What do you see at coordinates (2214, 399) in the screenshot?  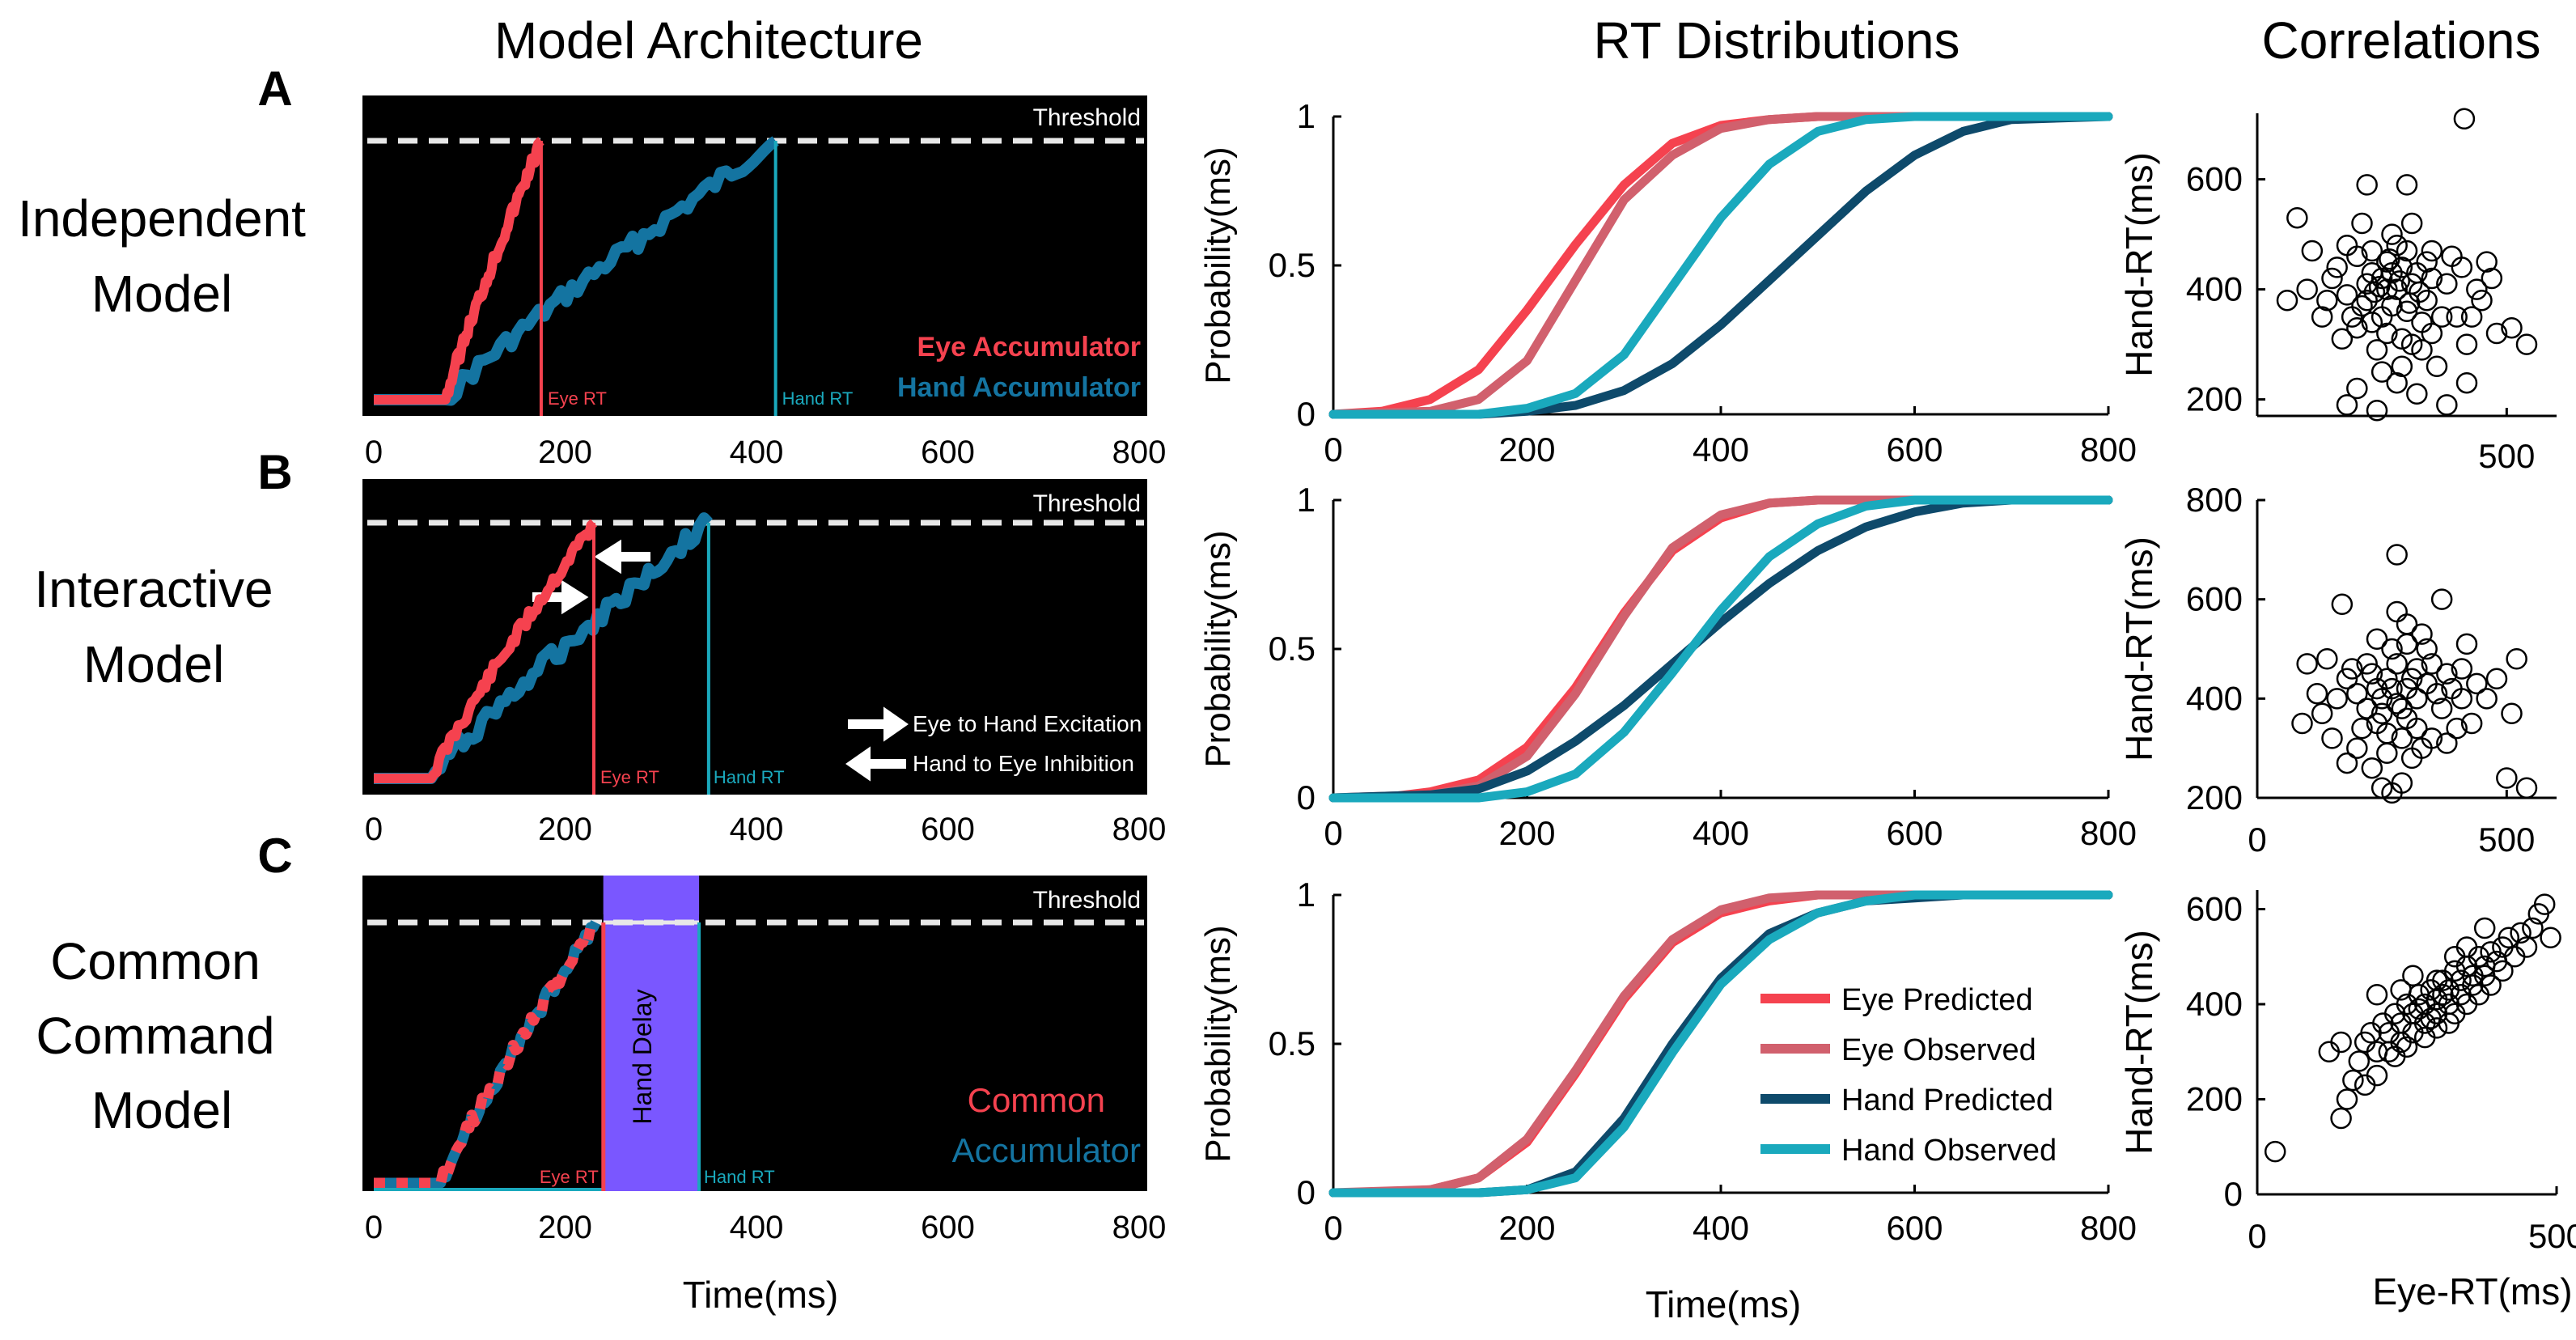 I see `y-tick-label: 200` at bounding box center [2214, 399].